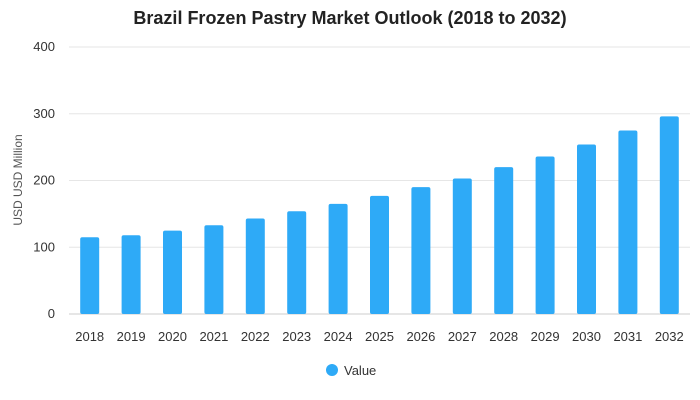  Describe the element at coordinates (338, 336) in the screenshot. I see `x-tick-label: 2024` at that location.